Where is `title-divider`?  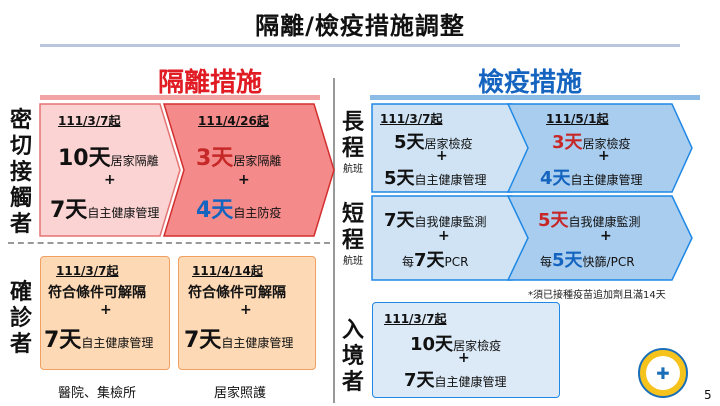
title-divider is located at coordinates (360, 45).